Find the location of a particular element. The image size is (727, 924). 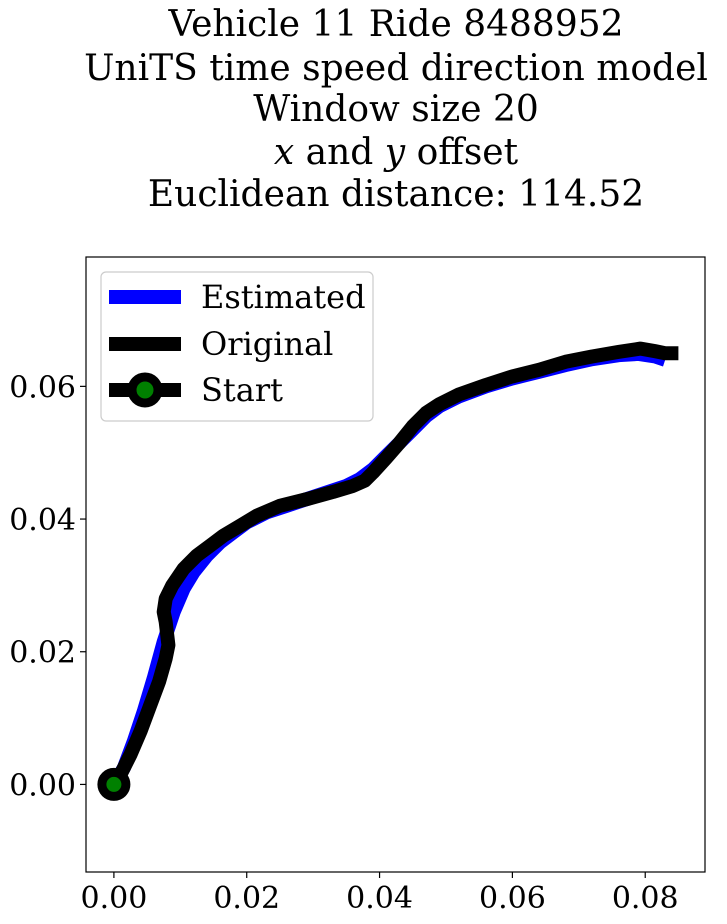

title-line-1: Vehicle 11 Ride 8488952 is located at coordinates (395, 24).